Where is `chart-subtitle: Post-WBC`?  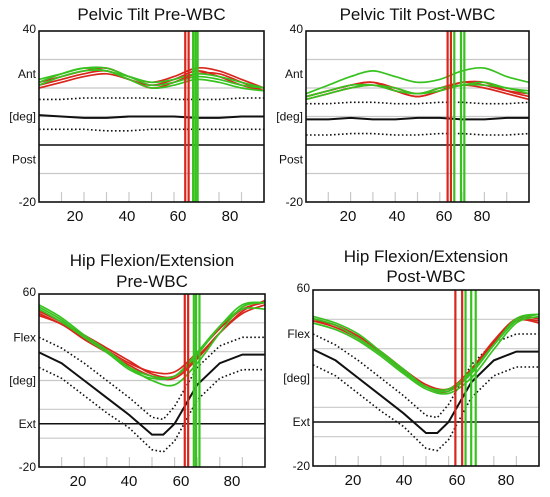
chart-subtitle: Post-WBC is located at coordinates (425, 276).